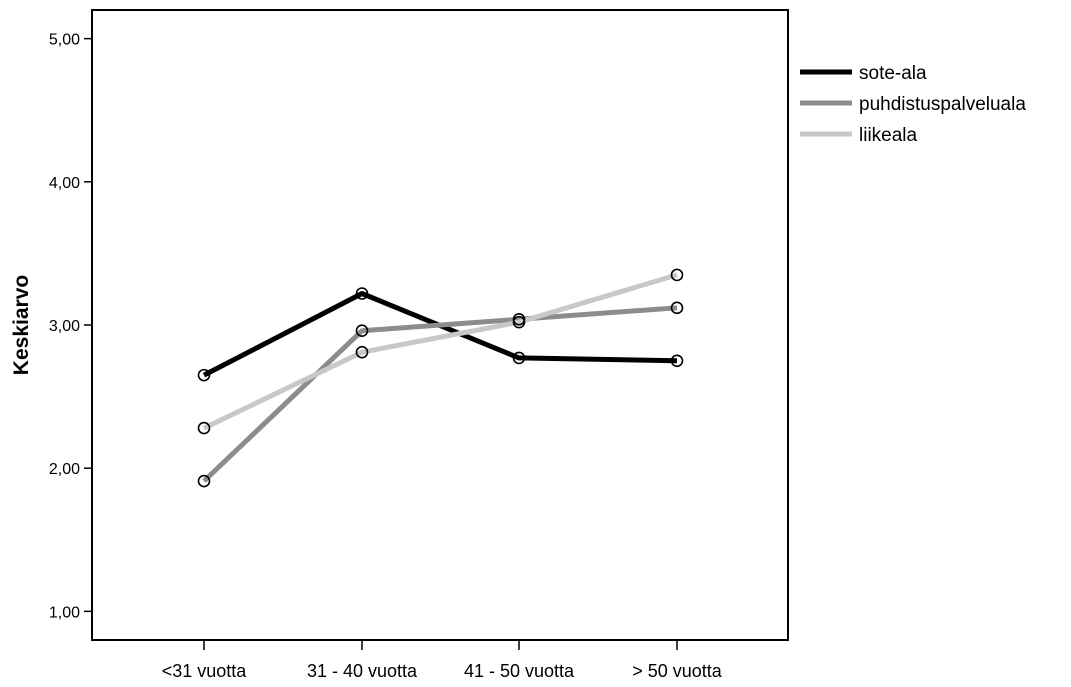 This screenshot has width=1071, height=687. I want to click on legend: sote-ala puhdistuspalveluala liikeala, so click(913, 104).